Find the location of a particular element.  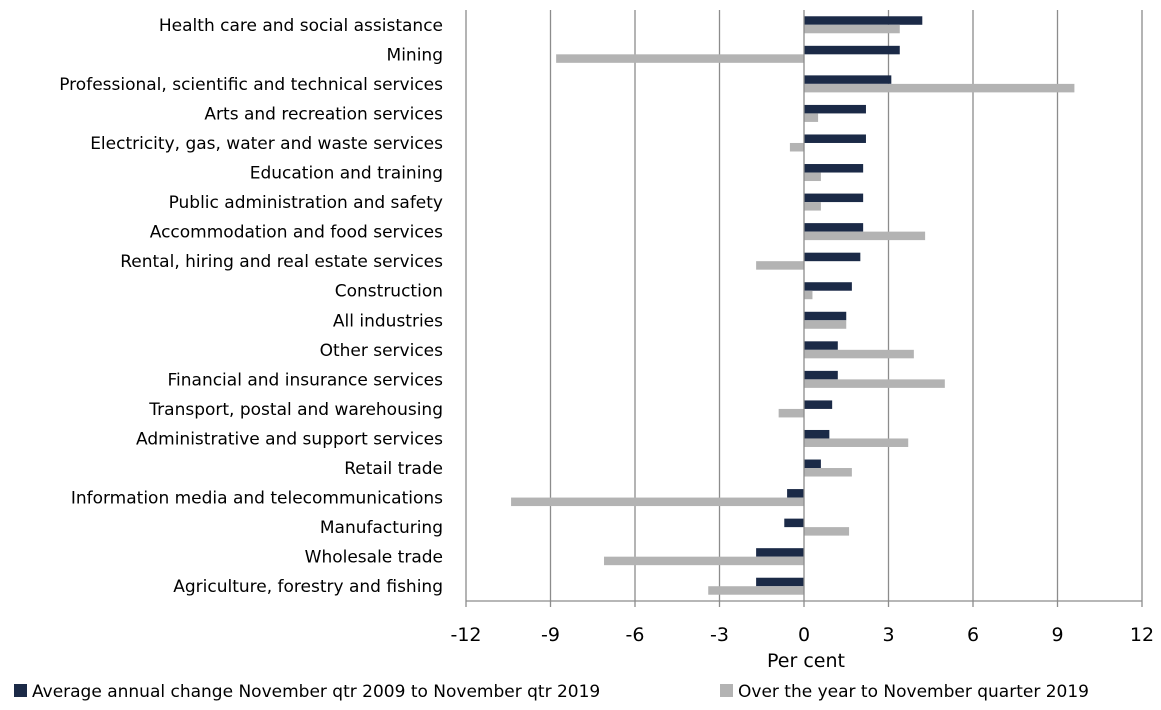

x-tick-label: 0 is located at coordinates (804, 635).